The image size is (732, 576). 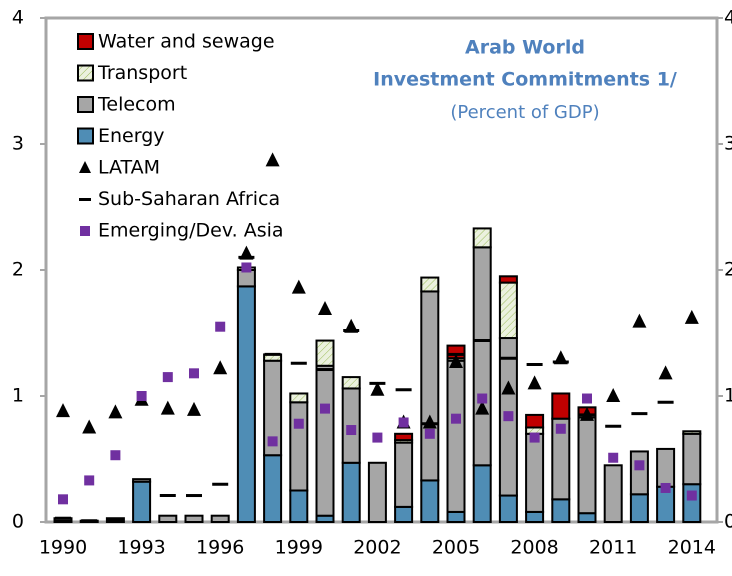 What do you see at coordinates (525, 48) in the screenshot?
I see `chart-title: Arab World` at bounding box center [525, 48].